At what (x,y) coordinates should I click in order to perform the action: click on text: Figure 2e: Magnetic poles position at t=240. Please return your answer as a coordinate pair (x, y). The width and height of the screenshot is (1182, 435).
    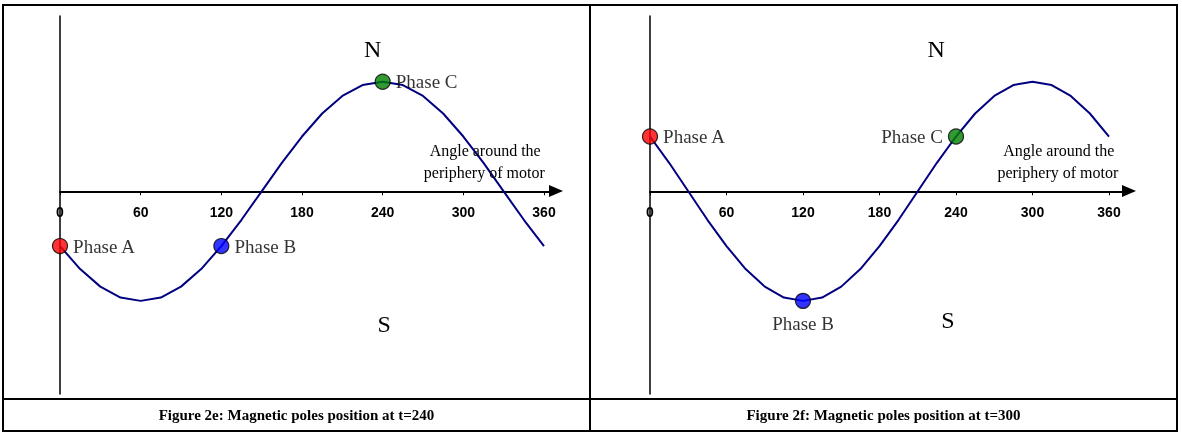
    Looking at the image, I should click on (296, 414).